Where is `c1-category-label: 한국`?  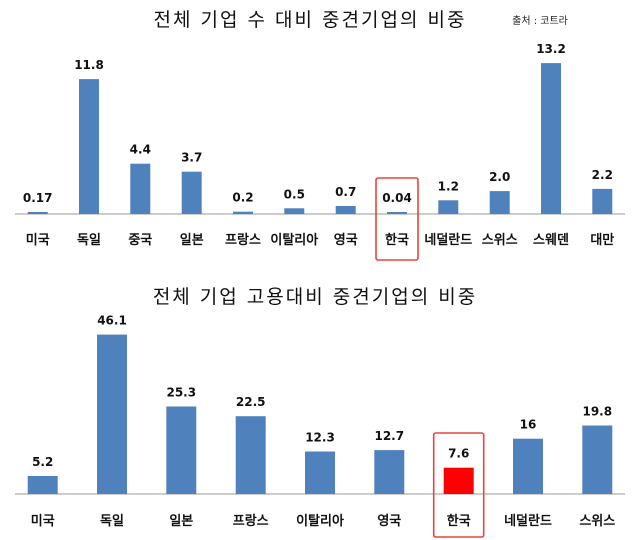 c1-category-label: 한국 is located at coordinates (397, 240).